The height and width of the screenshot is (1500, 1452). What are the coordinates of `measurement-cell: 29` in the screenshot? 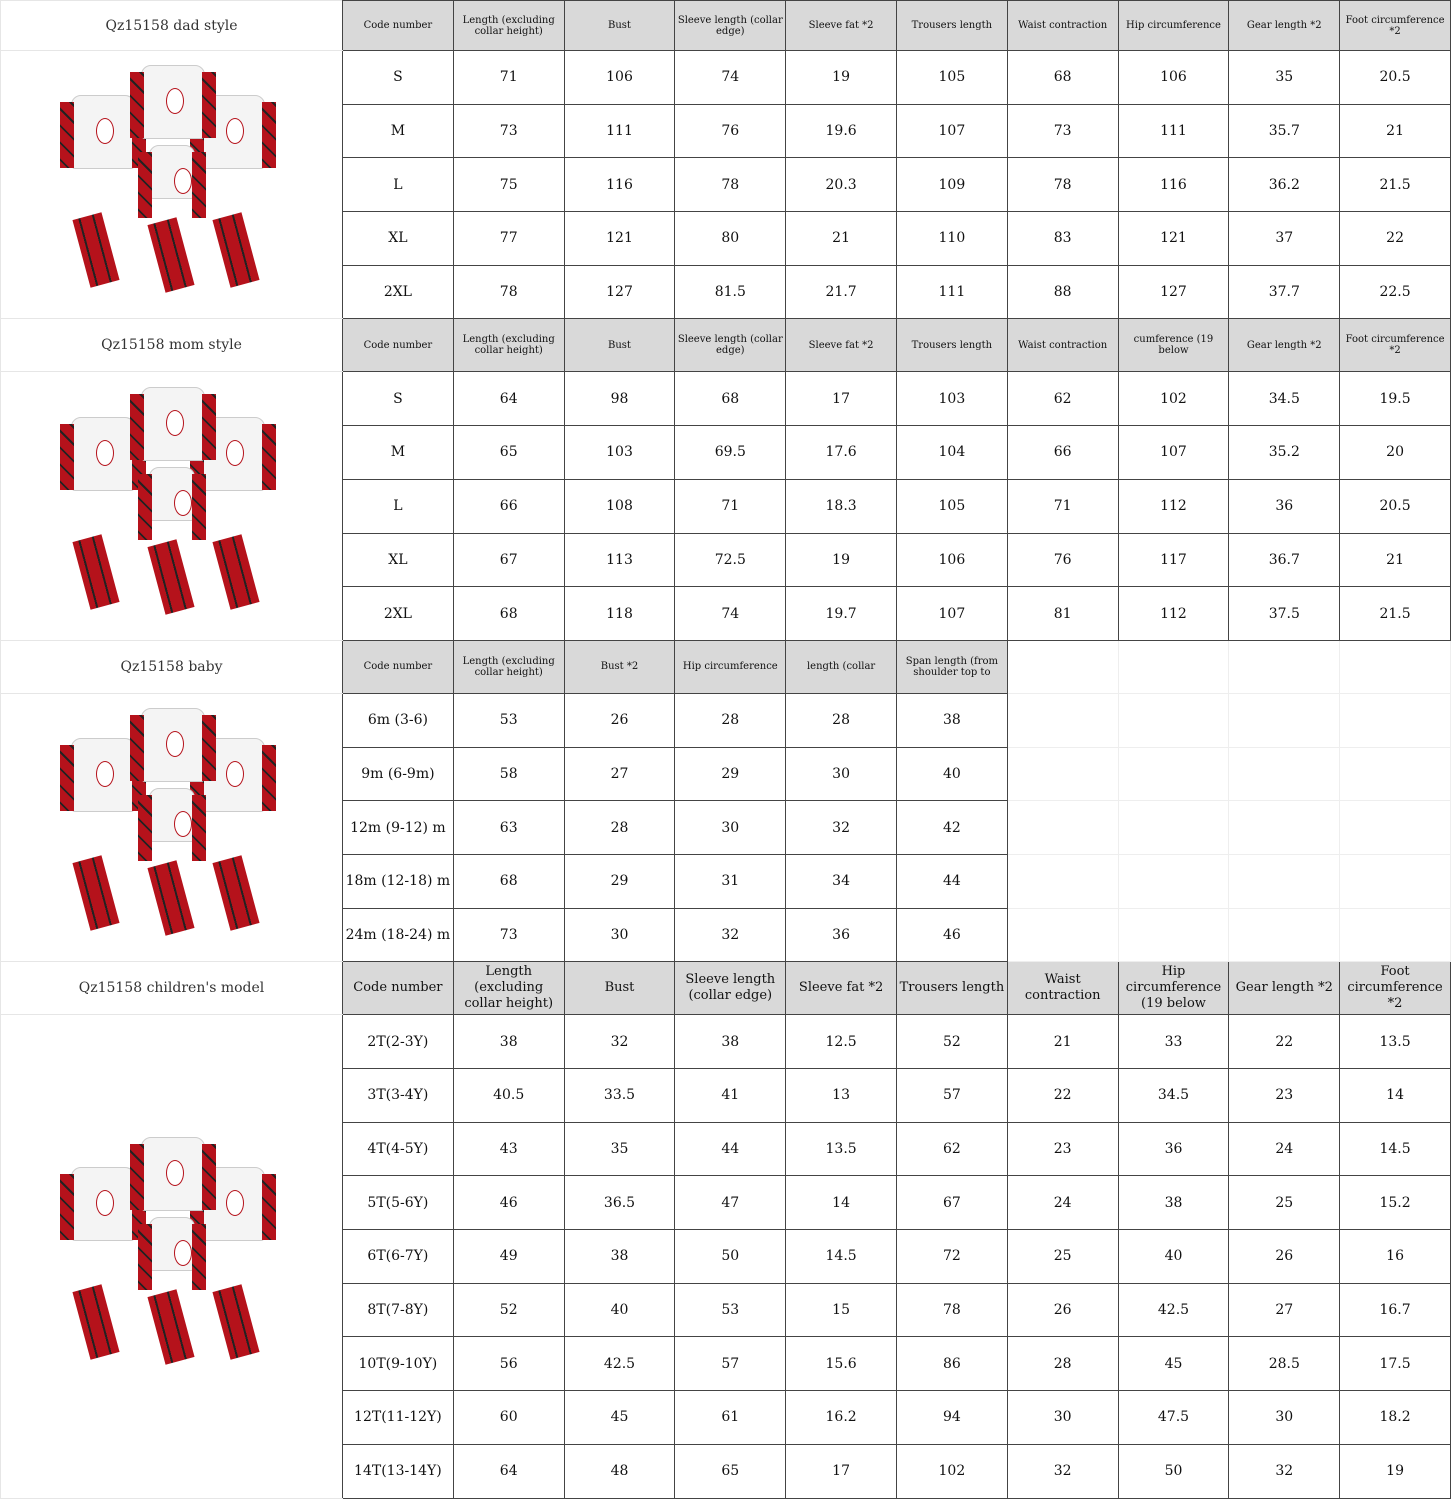 It's located at (730, 774).